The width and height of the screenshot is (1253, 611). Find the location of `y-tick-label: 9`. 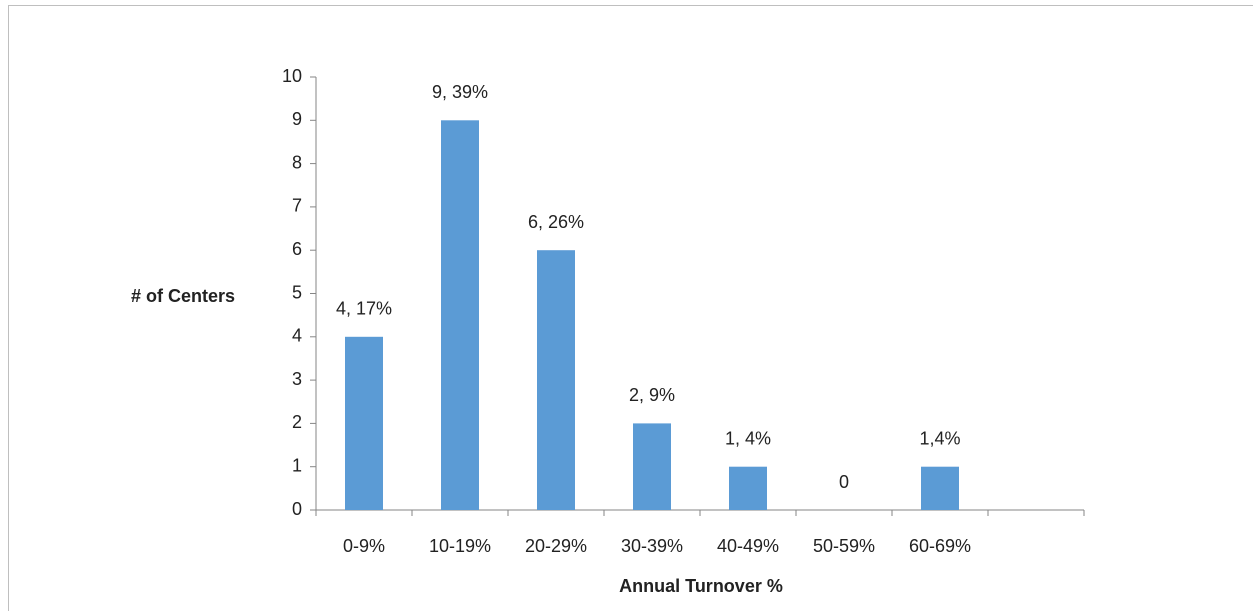

y-tick-label: 9 is located at coordinates (297, 119).